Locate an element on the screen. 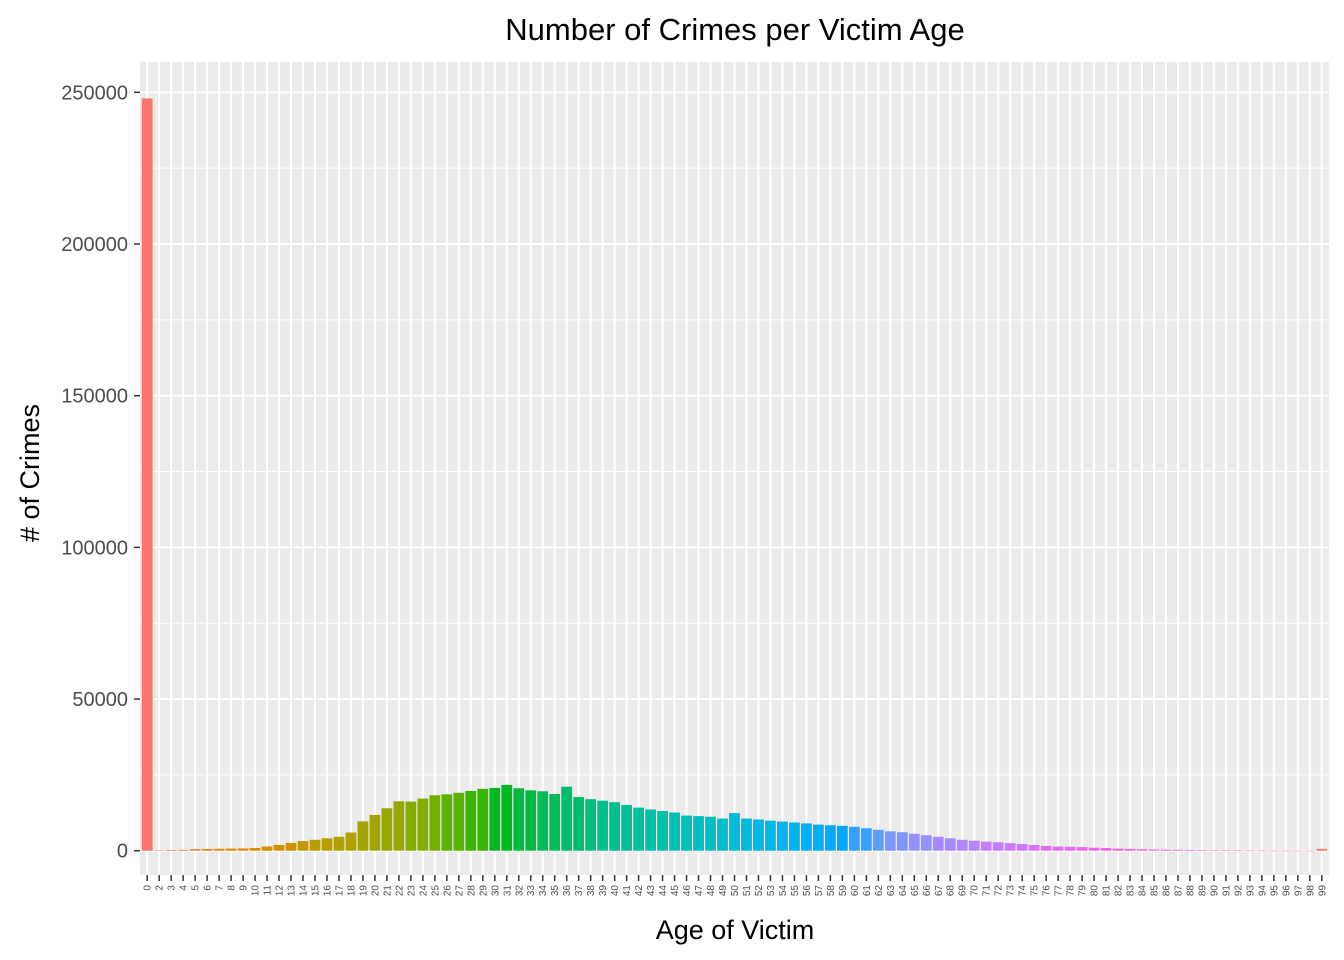 The width and height of the screenshot is (1344, 960). x-tick-label: 47 is located at coordinates (699, 891).